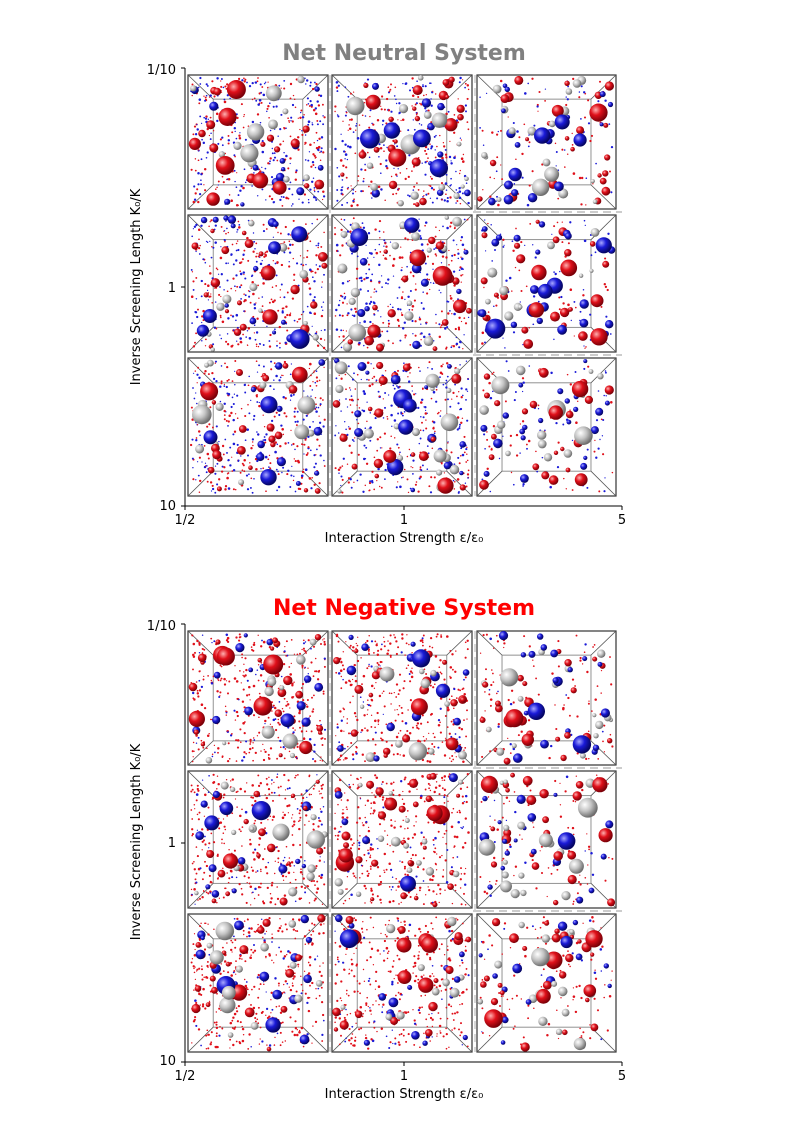 This screenshot has height=1123, width=794. Describe the element at coordinates (161, 844) in the screenshot. I see `y-tick-labels: 1/10 1 10` at that location.